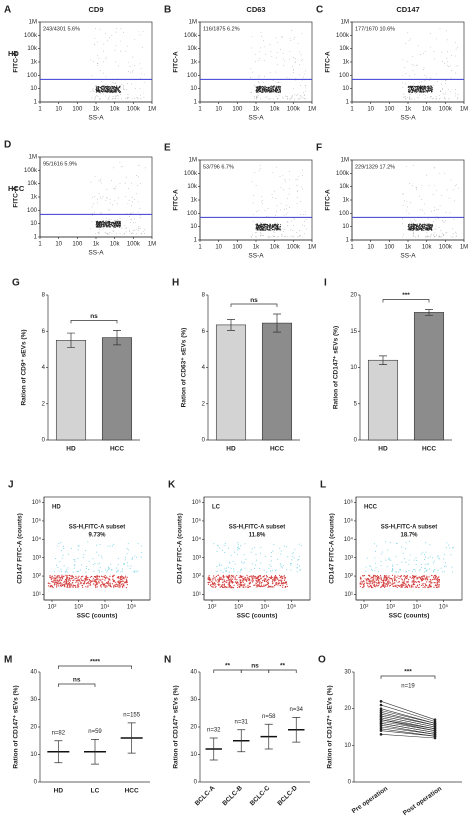 The width and height of the screenshot is (474, 835). I want to click on y-tick-label: 100, so click(32, 211).